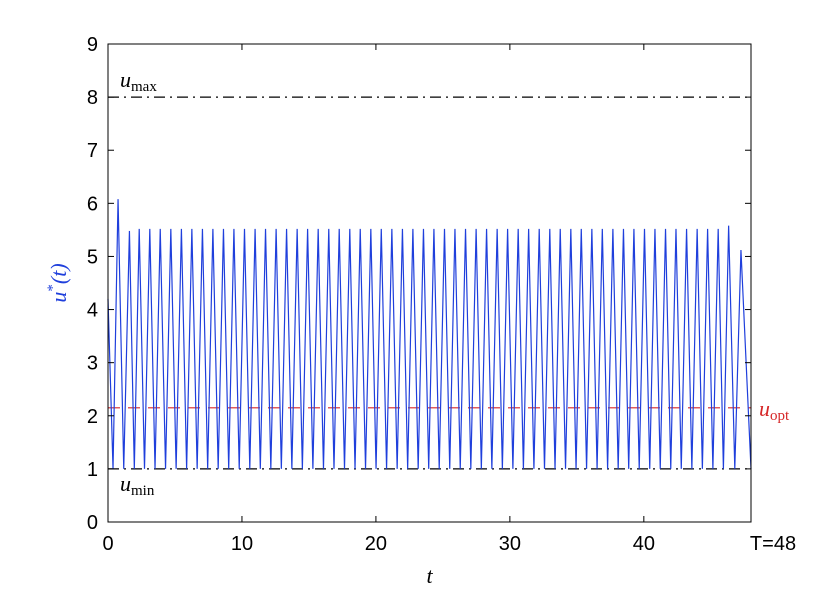 This screenshot has width=830, height=589. I want to click on x-tick-label: 20, so click(376, 544).